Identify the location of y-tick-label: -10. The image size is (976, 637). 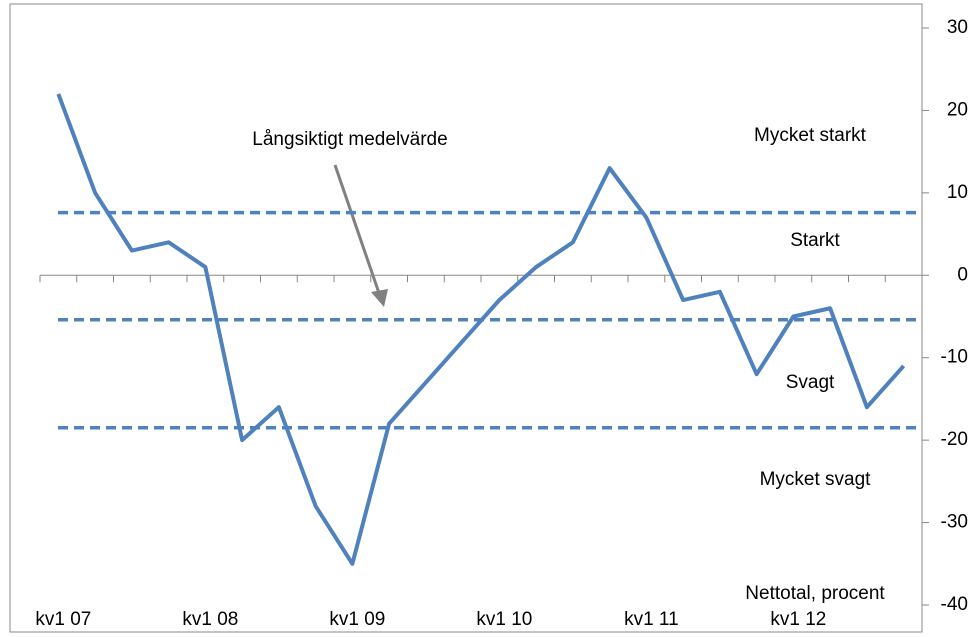
(954, 357).